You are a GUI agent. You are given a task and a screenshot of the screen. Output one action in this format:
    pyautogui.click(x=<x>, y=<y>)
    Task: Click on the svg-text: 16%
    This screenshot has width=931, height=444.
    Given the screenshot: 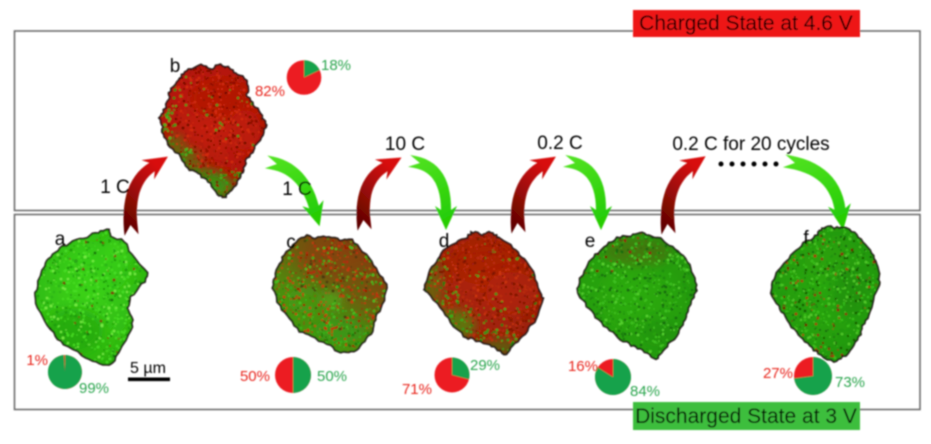 What is the action you would take?
    pyautogui.click(x=583, y=366)
    